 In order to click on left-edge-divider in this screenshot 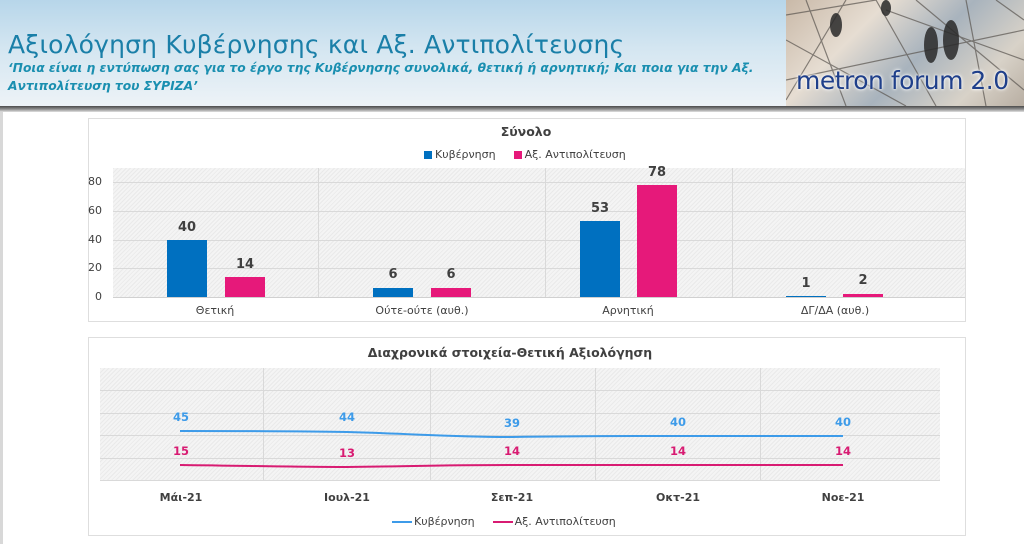, I will do `click(1, 328)`.